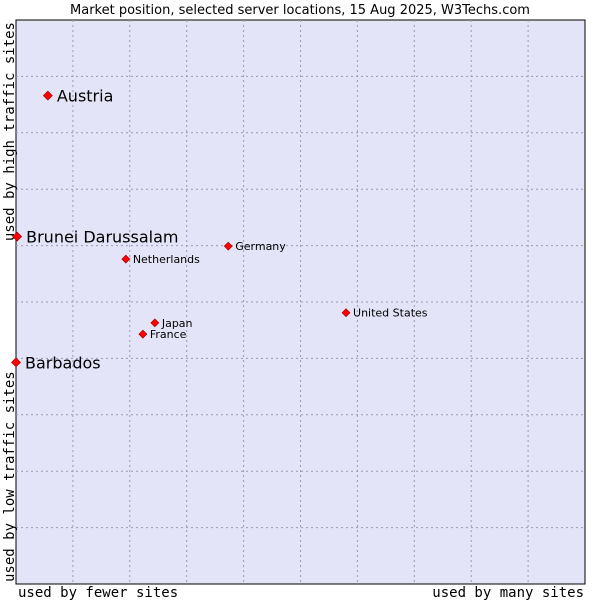 This screenshot has height=600, width=600. I want to click on point-marker-netherlands, so click(126, 259).